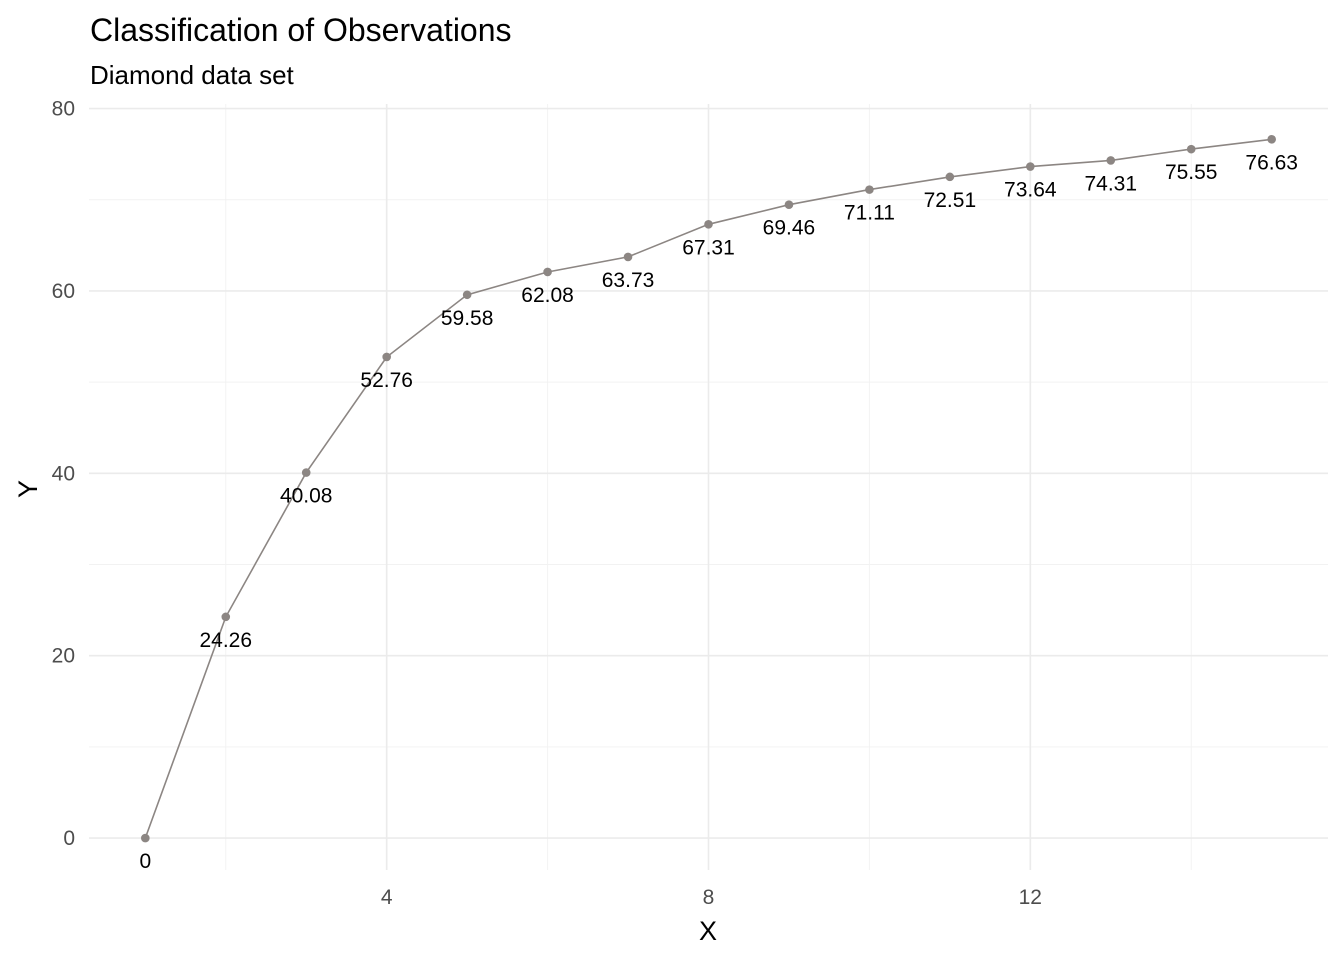 The image size is (1344, 960). I want to click on data-label: 24.26, so click(225, 640).